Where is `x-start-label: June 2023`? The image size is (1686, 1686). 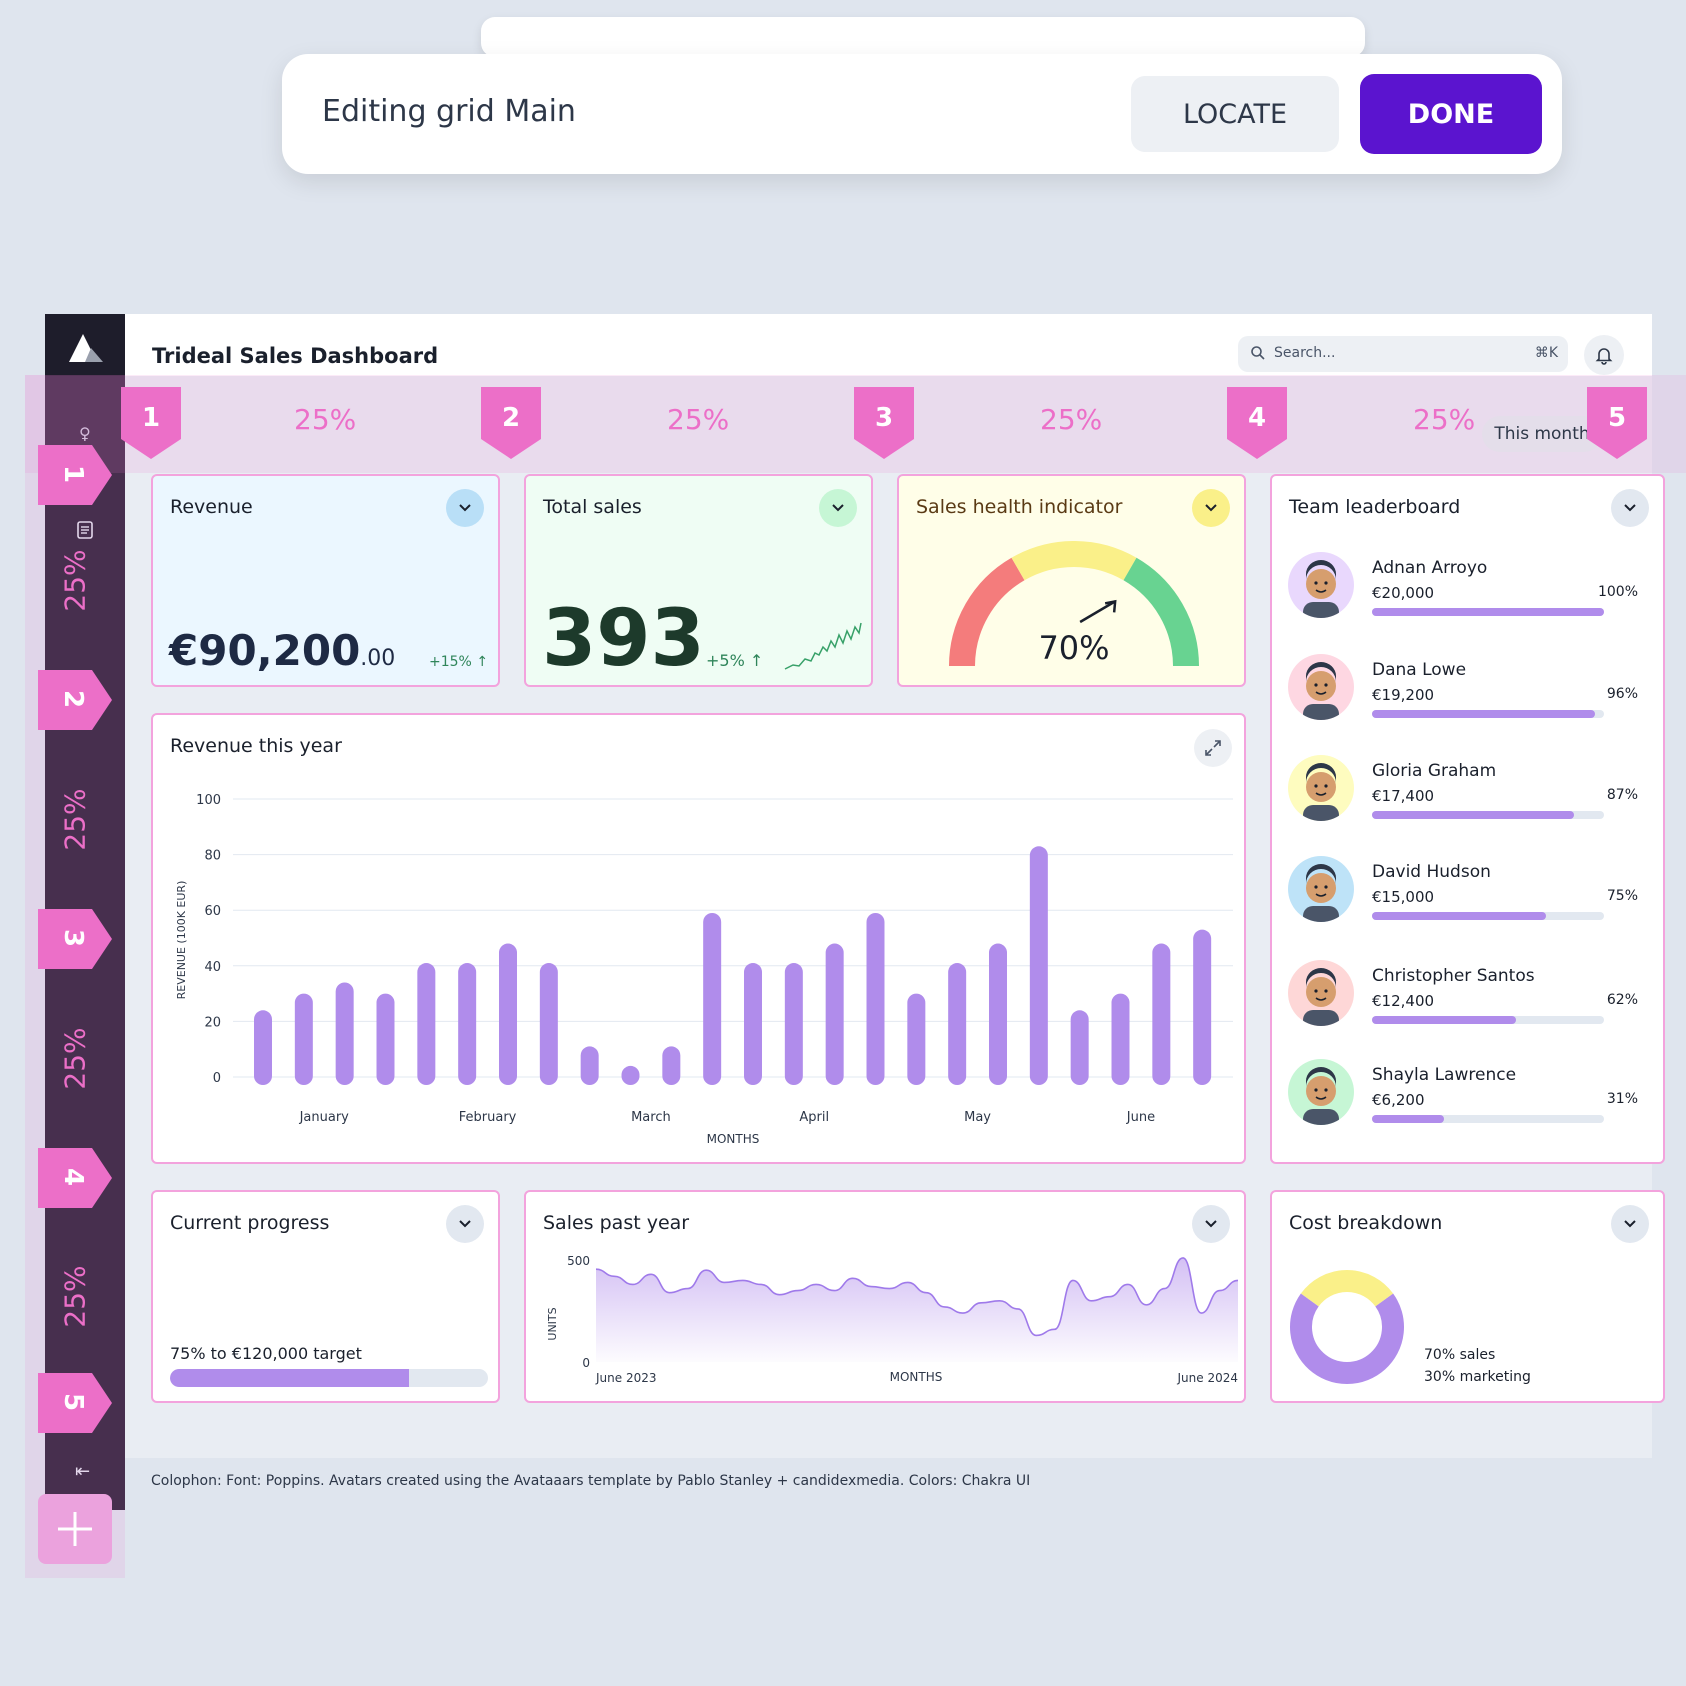 x-start-label: June 2023 is located at coordinates (626, 1378).